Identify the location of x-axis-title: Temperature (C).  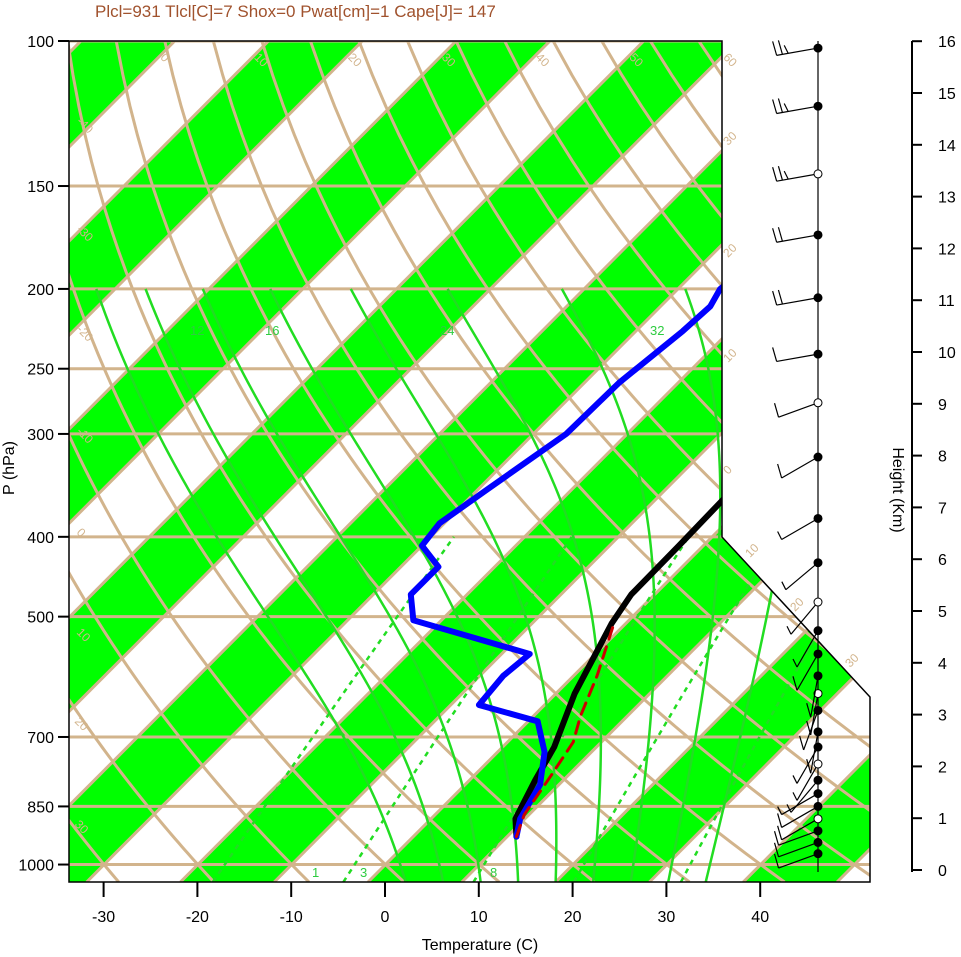
(480, 945).